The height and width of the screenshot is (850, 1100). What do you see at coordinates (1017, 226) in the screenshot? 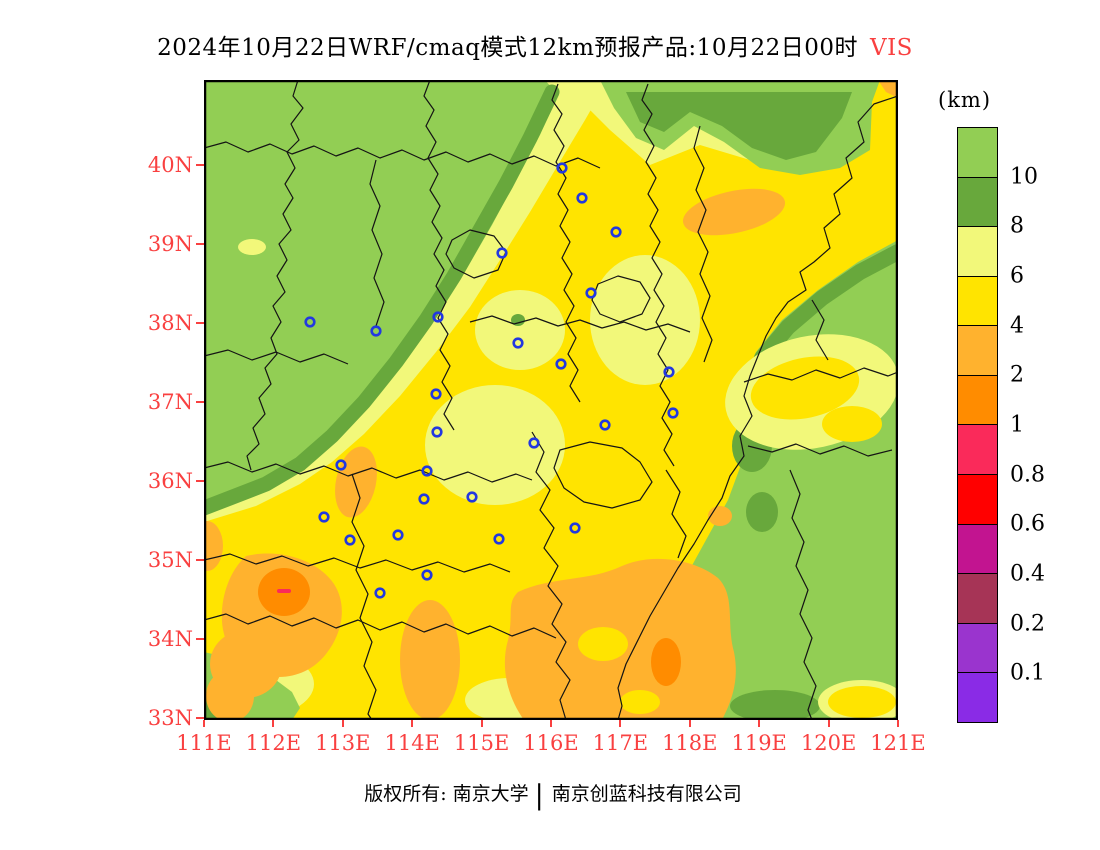
I see `colorbar-tick-label: 8` at bounding box center [1017, 226].